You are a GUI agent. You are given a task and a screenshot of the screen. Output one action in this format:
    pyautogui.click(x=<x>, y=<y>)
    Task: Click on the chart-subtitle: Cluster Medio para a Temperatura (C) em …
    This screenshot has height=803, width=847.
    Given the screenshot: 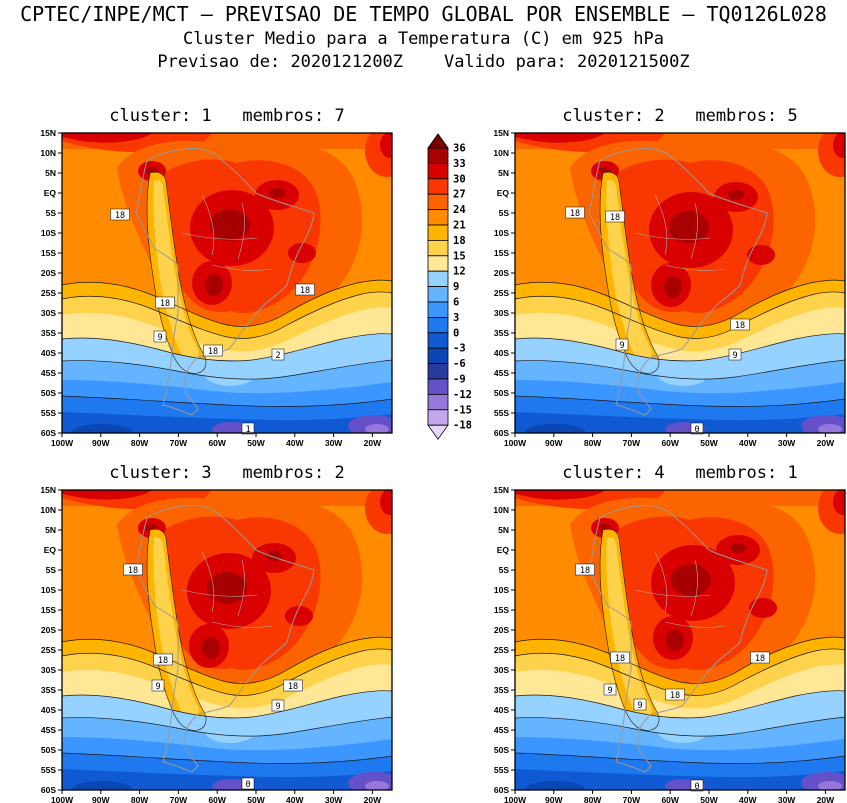 What is the action you would take?
    pyautogui.click(x=423, y=39)
    